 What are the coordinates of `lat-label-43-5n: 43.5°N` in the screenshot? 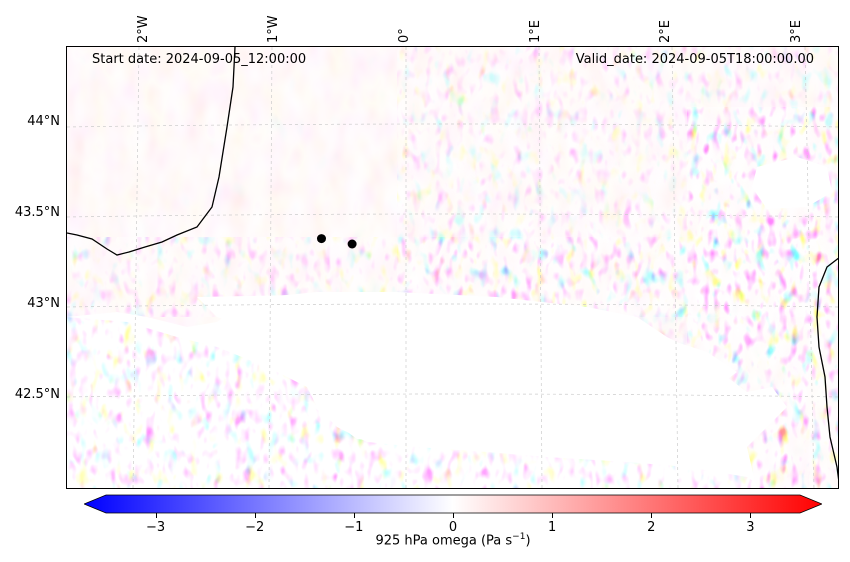 It's located at (37, 212).